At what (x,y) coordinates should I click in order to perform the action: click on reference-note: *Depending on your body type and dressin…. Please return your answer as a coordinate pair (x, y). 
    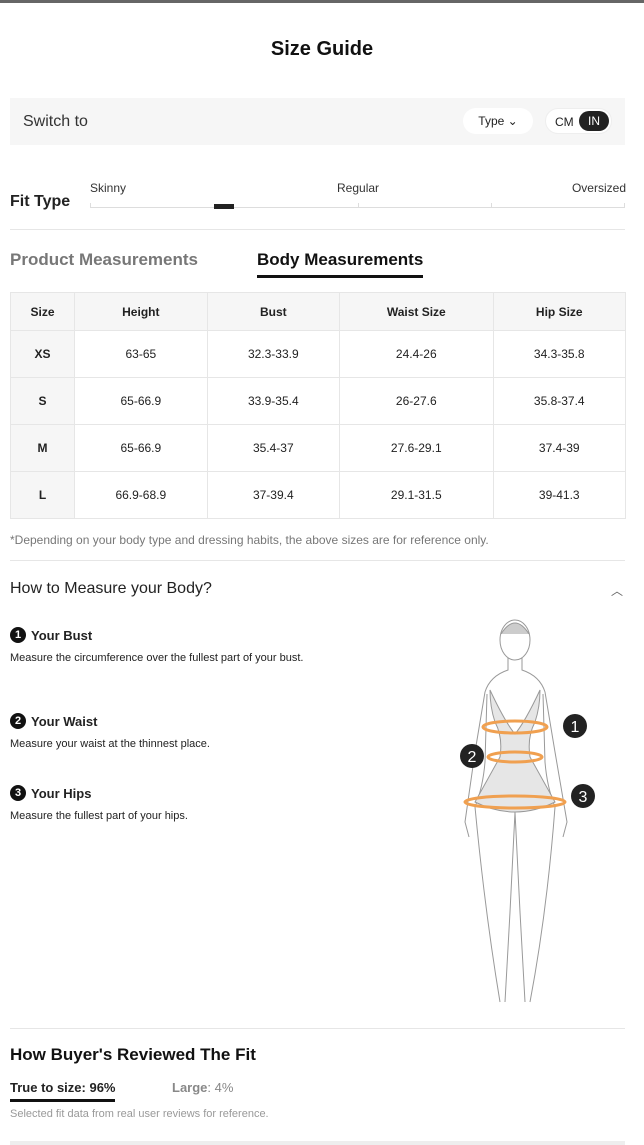
    Looking at the image, I should click on (249, 540).